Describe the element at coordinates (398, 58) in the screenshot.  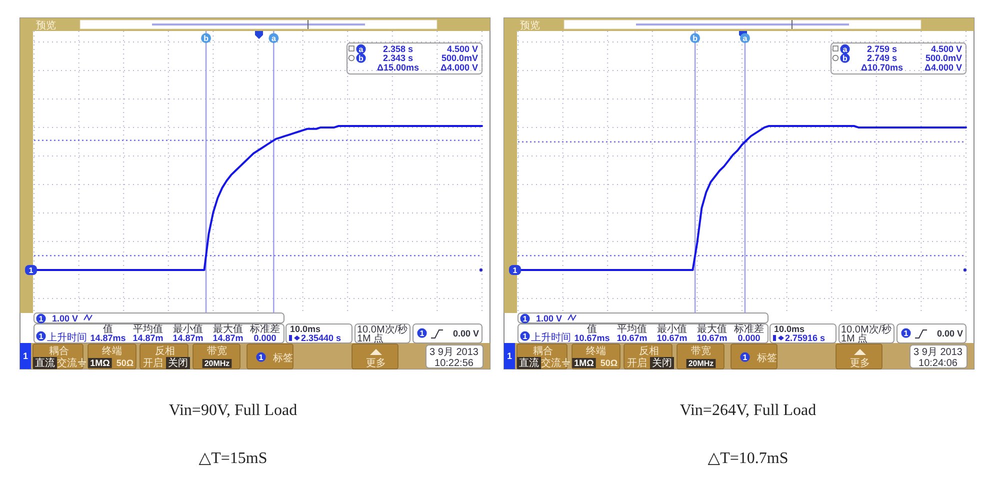
I see `text: 2.343 s` at that location.